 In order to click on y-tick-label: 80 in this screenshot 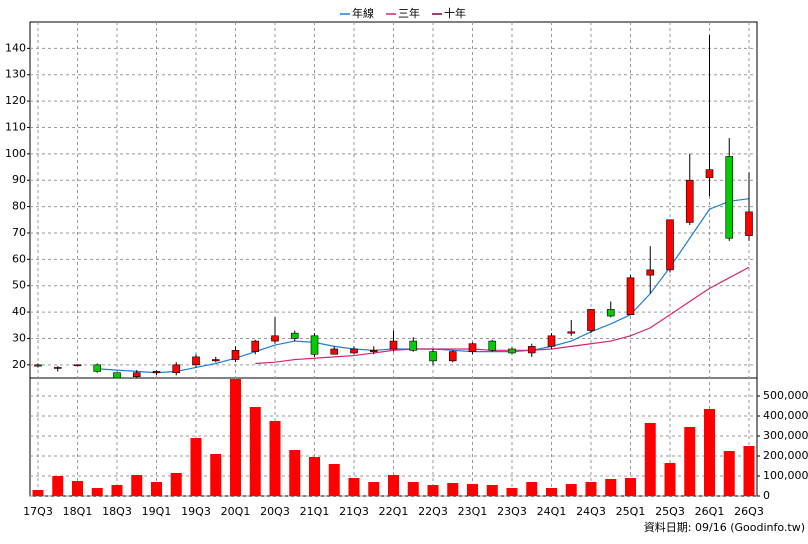, I will do `click(19, 206)`.